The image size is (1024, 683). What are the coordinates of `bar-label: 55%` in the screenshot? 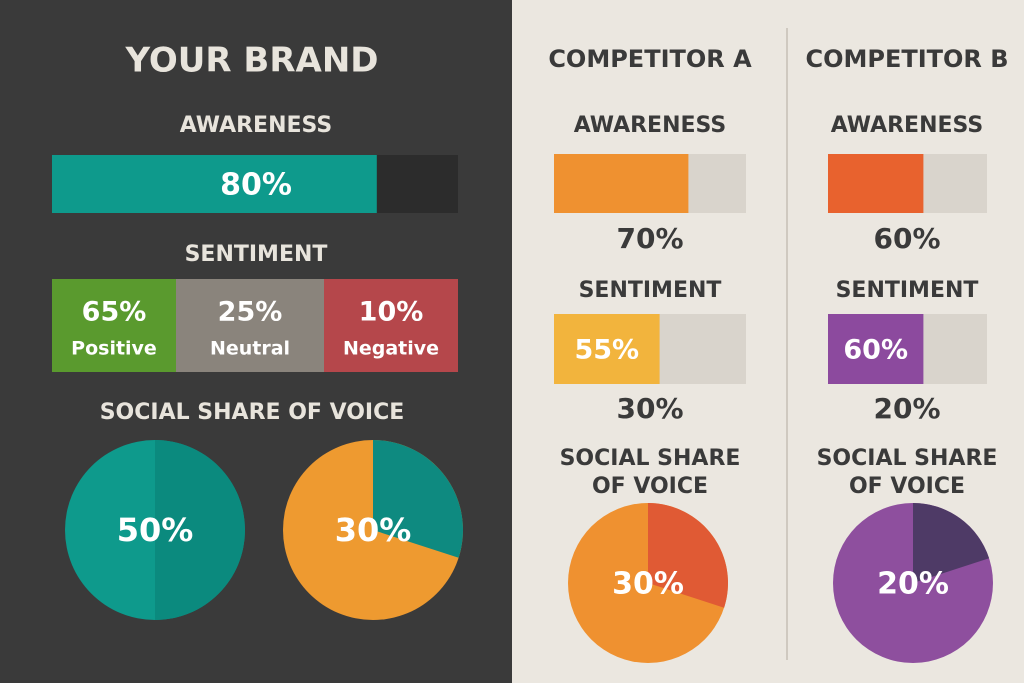 It's located at (606, 350).